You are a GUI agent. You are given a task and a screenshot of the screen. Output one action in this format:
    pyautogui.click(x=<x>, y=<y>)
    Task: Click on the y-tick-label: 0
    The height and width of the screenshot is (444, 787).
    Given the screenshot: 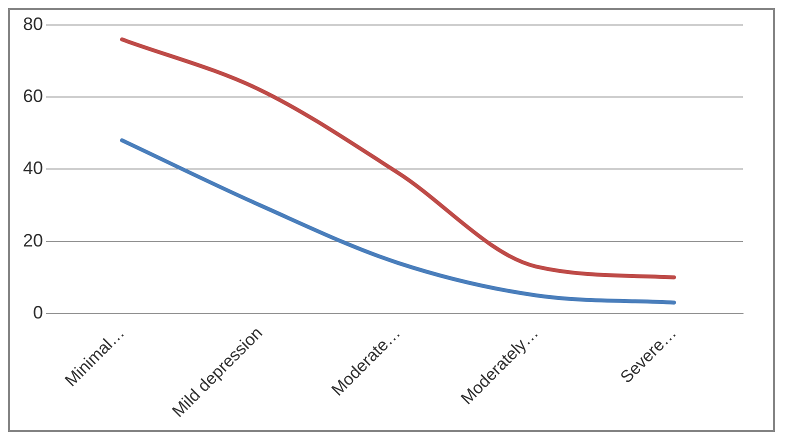 What is the action you would take?
    pyautogui.click(x=38, y=312)
    